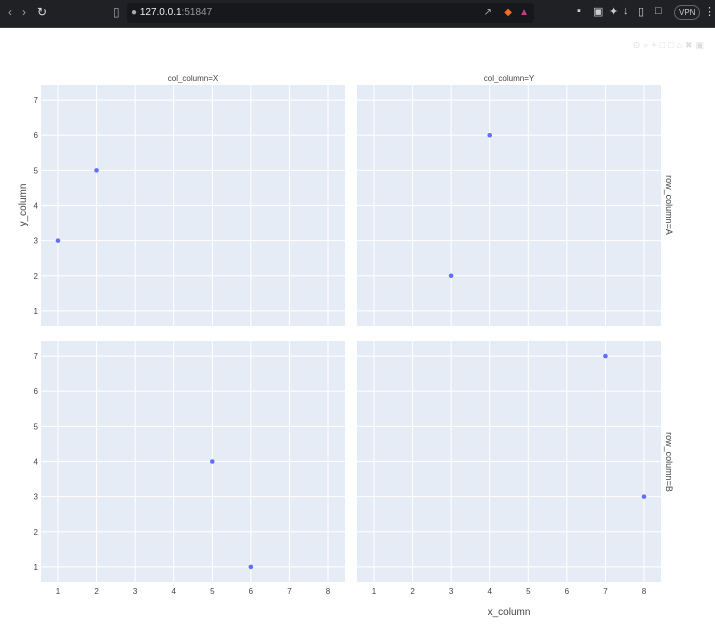 This screenshot has width=715, height=629. I want to click on extension-icon: ▣, so click(598, 12).